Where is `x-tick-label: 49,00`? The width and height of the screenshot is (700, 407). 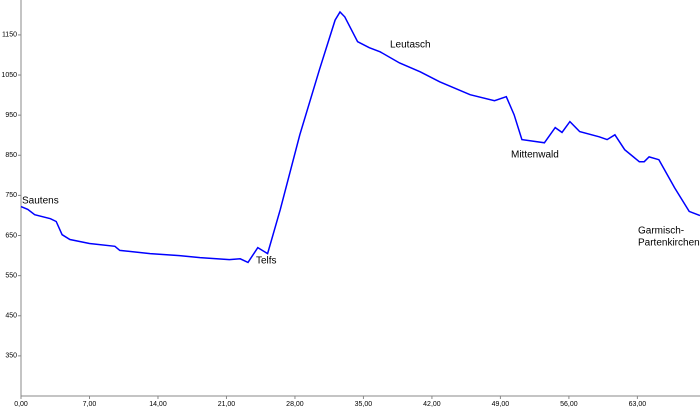
x-tick-label: 49,00 is located at coordinates (501, 404).